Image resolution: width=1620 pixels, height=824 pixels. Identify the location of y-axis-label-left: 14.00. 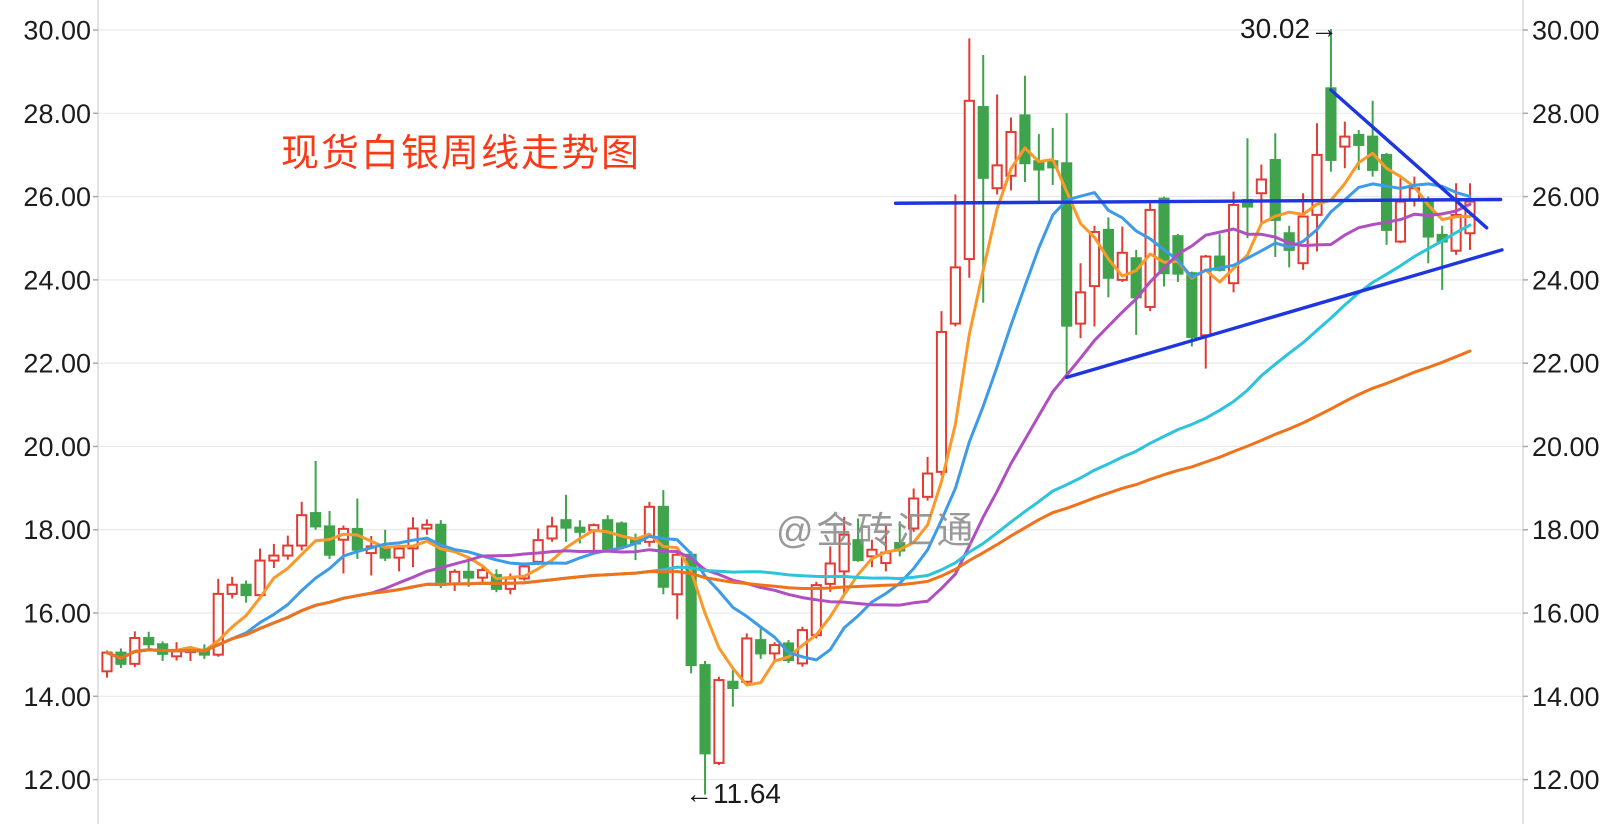
(57, 697).